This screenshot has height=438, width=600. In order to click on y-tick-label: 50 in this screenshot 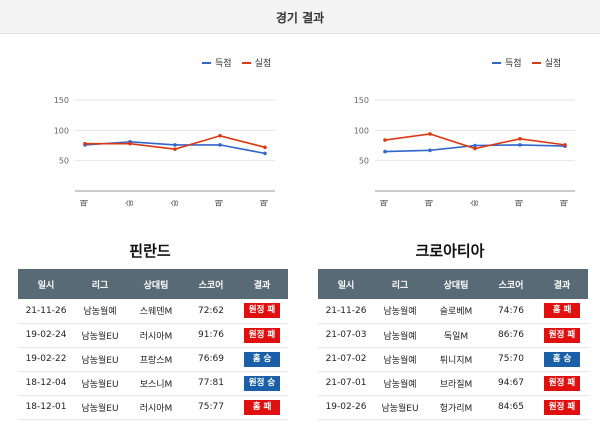, I will do `click(64, 161)`.